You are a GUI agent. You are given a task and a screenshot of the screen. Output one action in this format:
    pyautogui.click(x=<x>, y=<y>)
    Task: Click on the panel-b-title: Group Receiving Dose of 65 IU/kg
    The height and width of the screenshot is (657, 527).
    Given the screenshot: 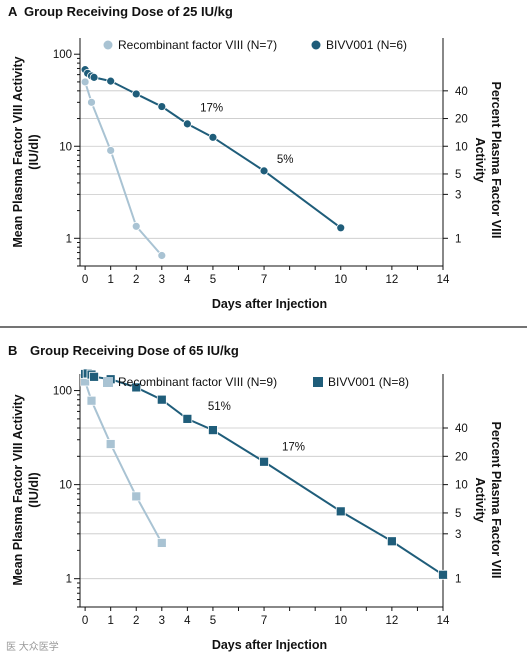 What is the action you would take?
    pyautogui.click(x=134, y=350)
    